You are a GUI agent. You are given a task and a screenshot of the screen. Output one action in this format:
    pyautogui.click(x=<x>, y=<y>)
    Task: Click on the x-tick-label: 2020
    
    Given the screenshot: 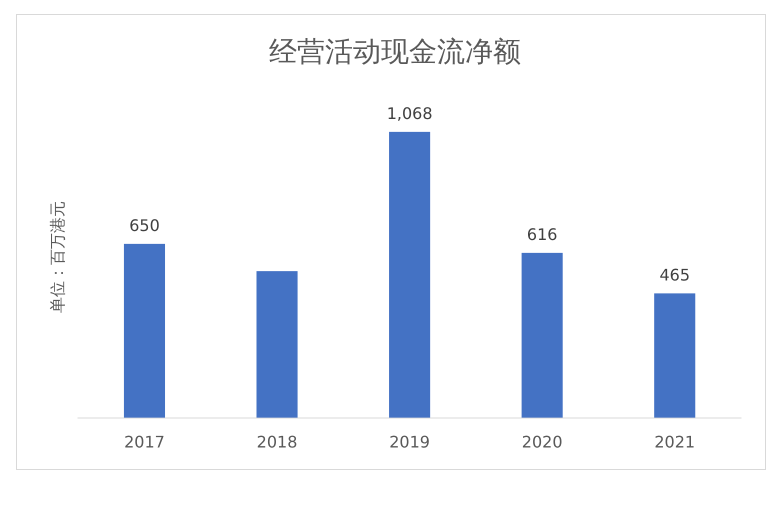 What is the action you would take?
    pyautogui.click(x=542, y=442)
    